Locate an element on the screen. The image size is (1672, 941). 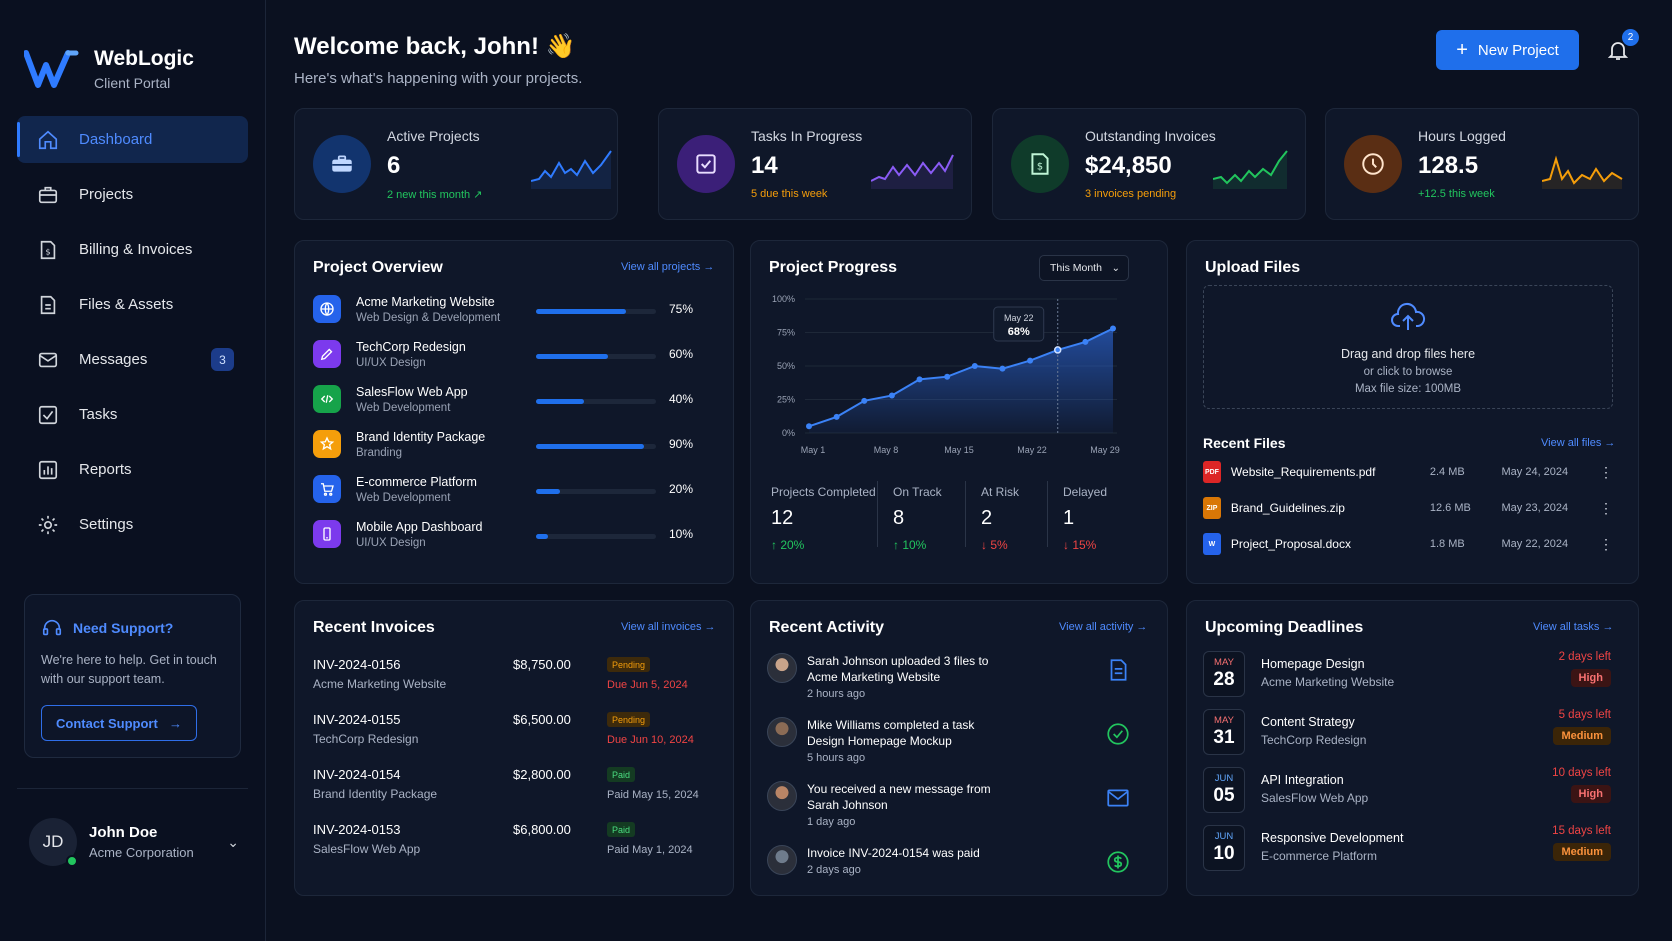
days-left: 10 days left is located at coordinates (1581, 773).